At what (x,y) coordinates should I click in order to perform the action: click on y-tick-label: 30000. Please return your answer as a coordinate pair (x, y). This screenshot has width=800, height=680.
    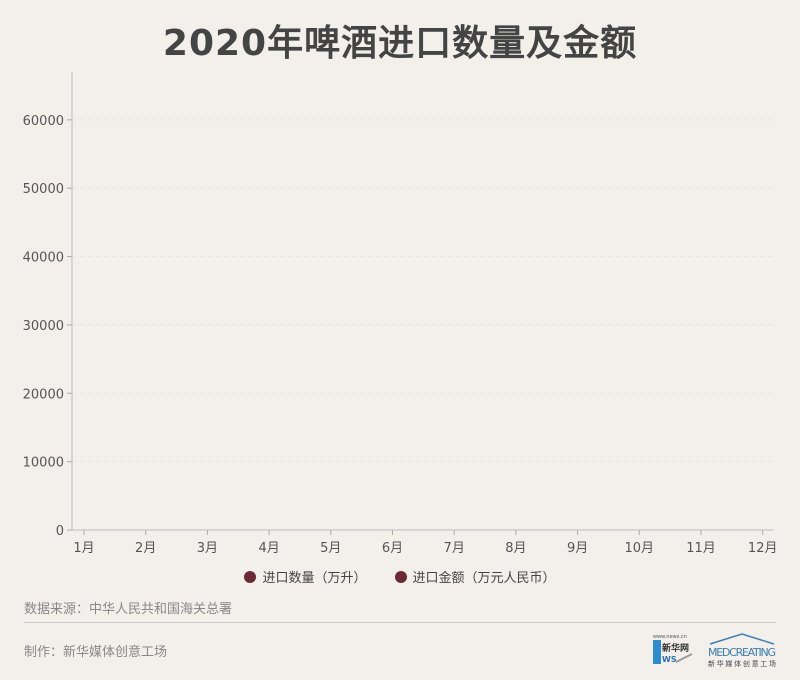
    Looking at the image, I should click on (43, 326).